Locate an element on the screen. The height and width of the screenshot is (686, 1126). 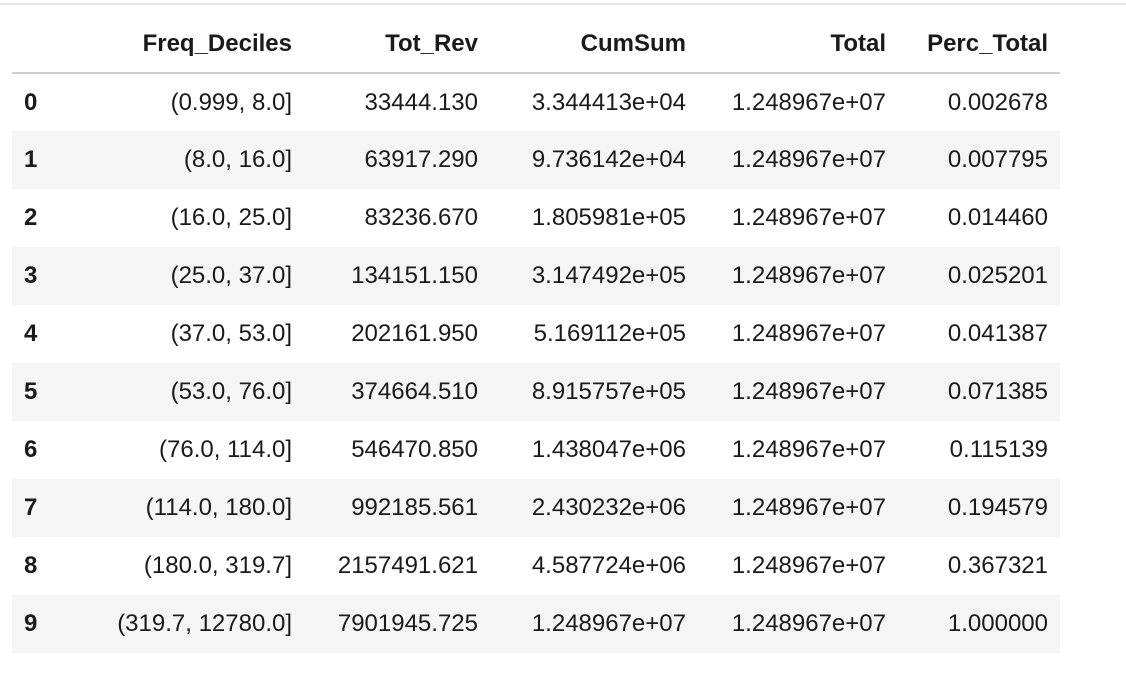
cell-tot-rev: 374664.510 is located at coordinates (414, 391).